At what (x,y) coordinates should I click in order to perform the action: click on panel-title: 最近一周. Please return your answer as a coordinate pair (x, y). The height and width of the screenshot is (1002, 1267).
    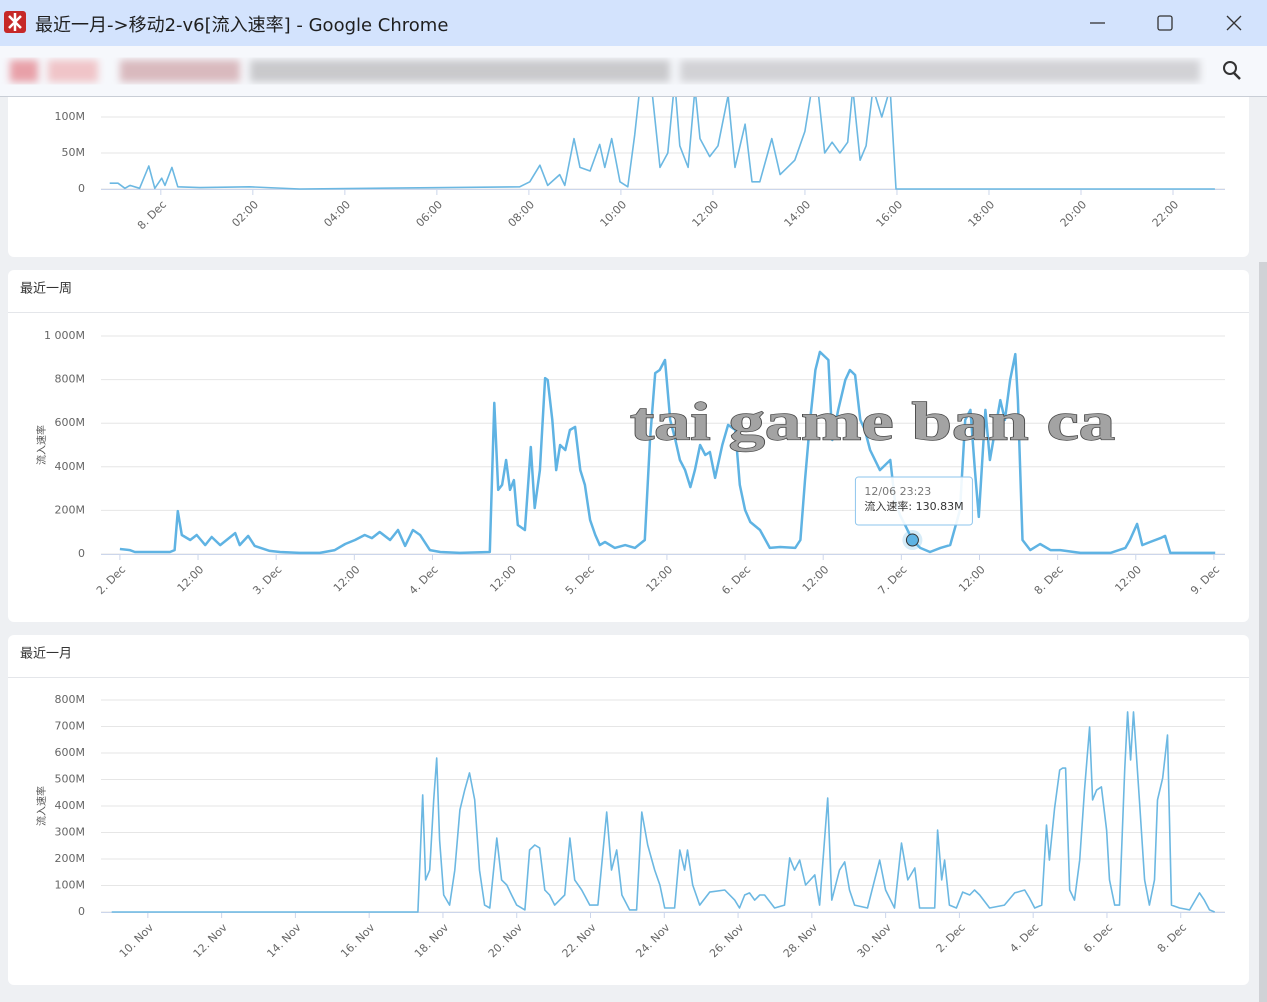
    Looking at the image, I should click on (46, 289).